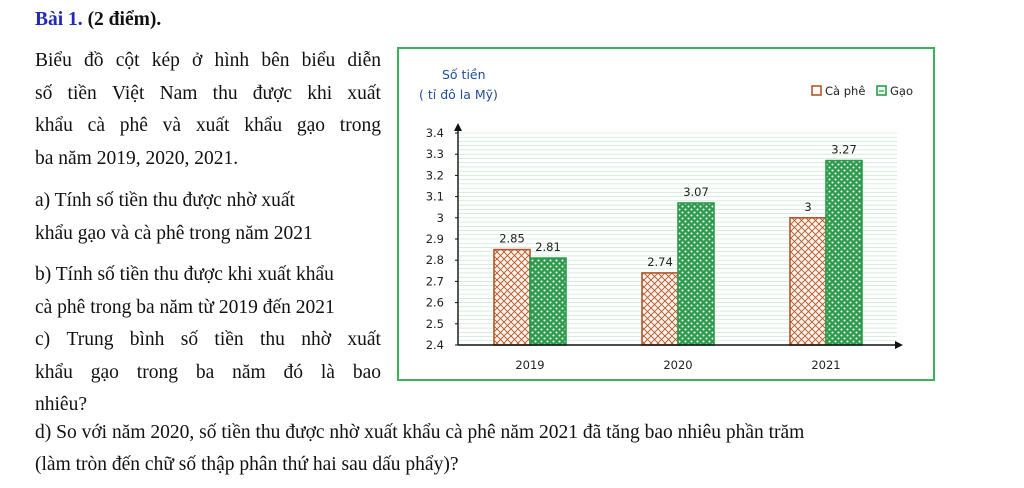 The width and height of the screenshot is (1024, 488). Describe the element at coordinates (208, 339) in the screenshot. I see `question-c-line: c) Trung bình số tiền thu nhờ xuất` at that location.